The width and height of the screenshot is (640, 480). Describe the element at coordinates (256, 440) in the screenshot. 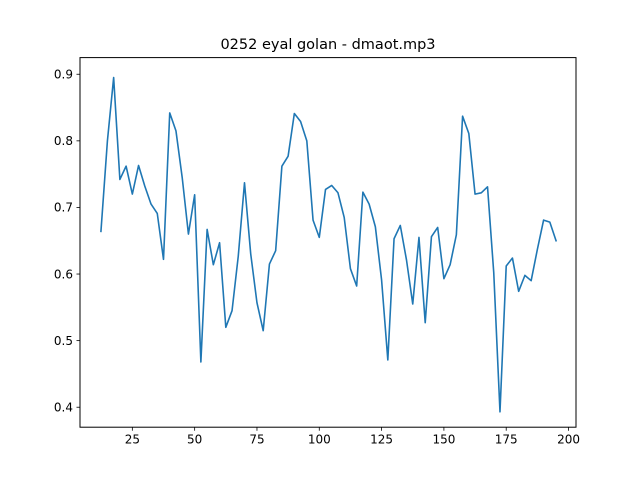

I see `x-tick-label: 75` at that location.